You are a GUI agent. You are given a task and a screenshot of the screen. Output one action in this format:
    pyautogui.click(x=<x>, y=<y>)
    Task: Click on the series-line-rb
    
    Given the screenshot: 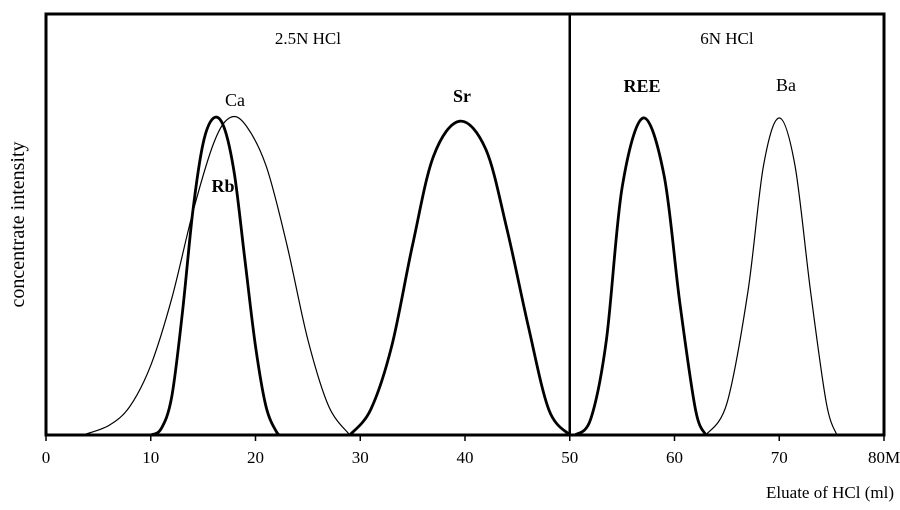 What is the action you would take?
    pyautogui.click(x=216, y=276)
    